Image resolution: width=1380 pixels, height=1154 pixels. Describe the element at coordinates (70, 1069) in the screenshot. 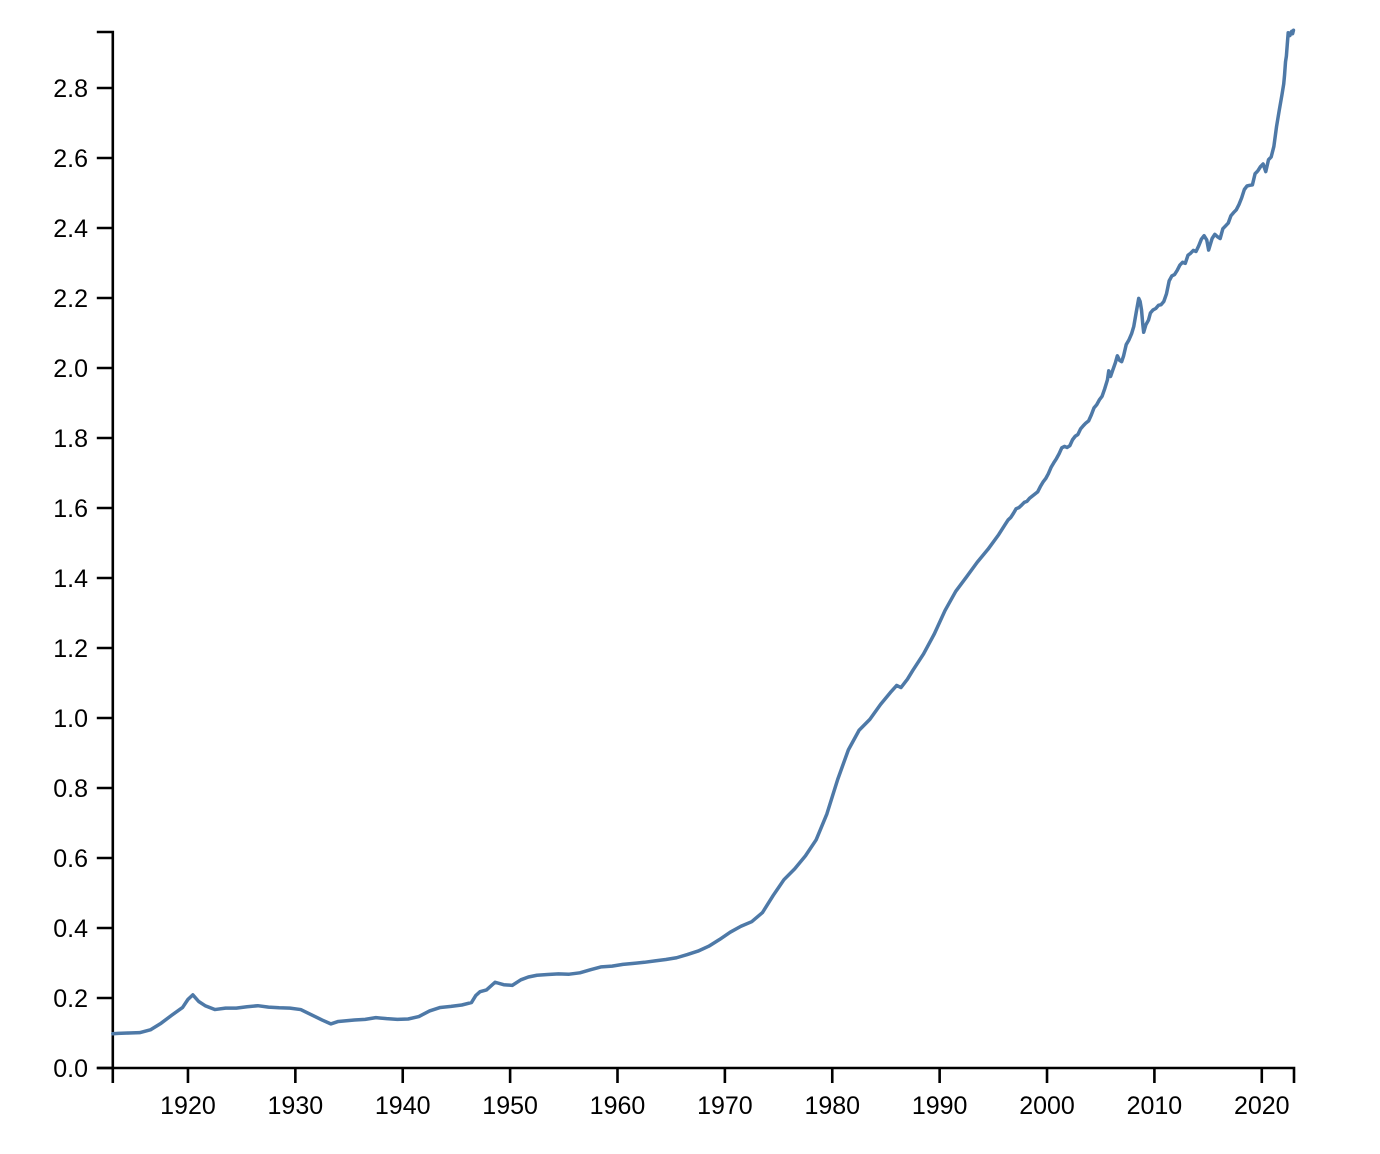

I see `y-tick-label: 0.0` at that location.